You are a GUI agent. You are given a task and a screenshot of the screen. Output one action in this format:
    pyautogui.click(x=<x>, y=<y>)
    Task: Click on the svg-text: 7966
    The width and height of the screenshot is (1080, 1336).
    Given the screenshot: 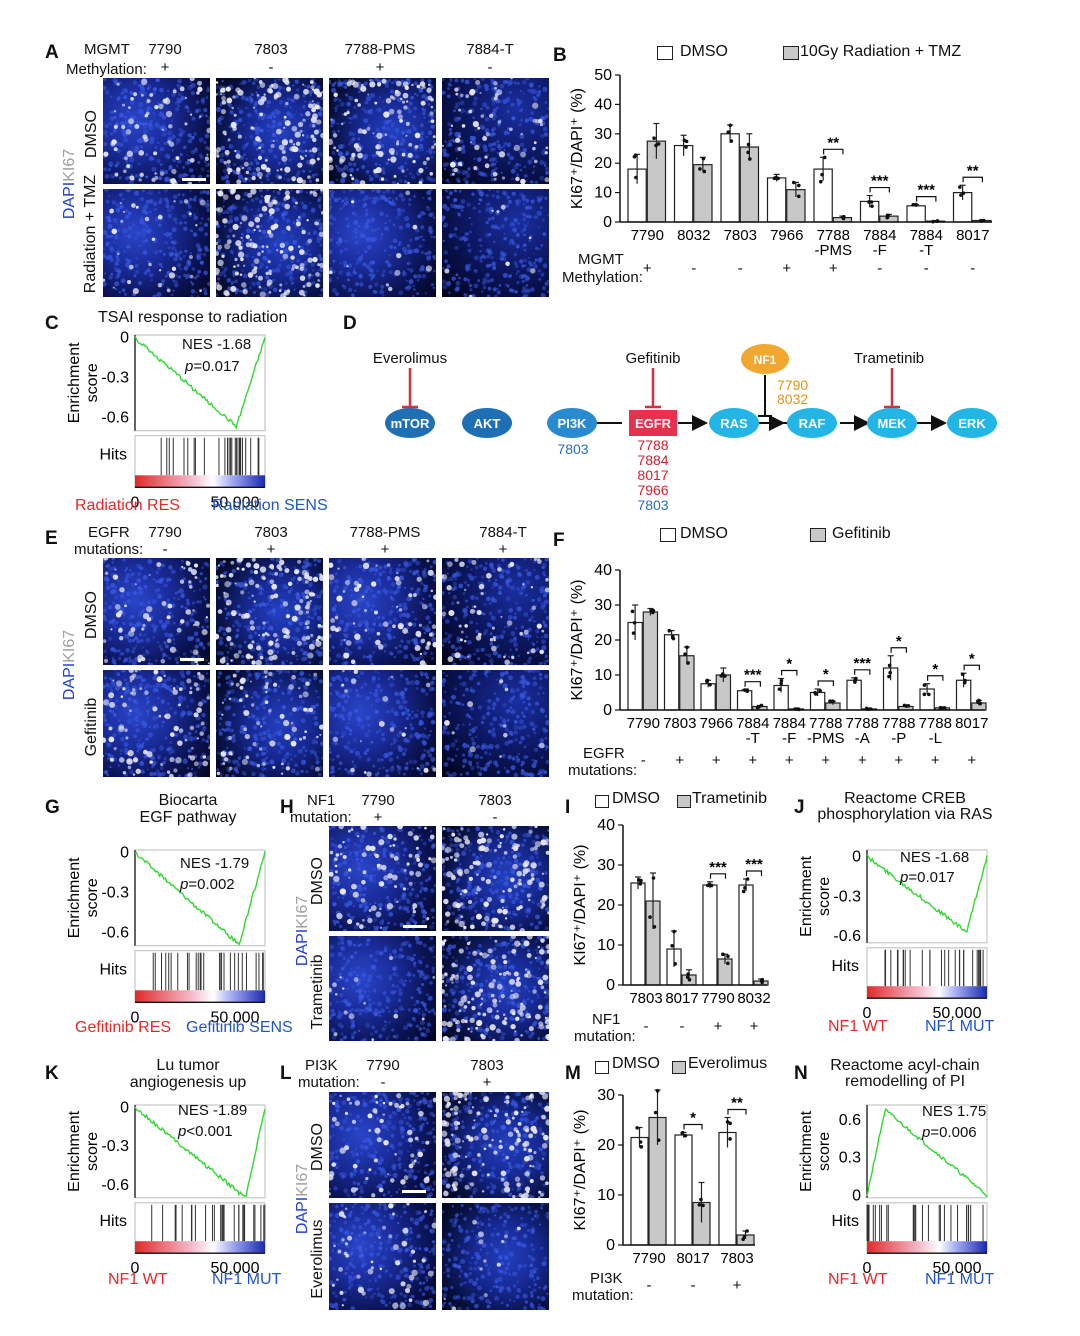 What is the action you would take?
    pyautogui.click(x=652, y=490)
    